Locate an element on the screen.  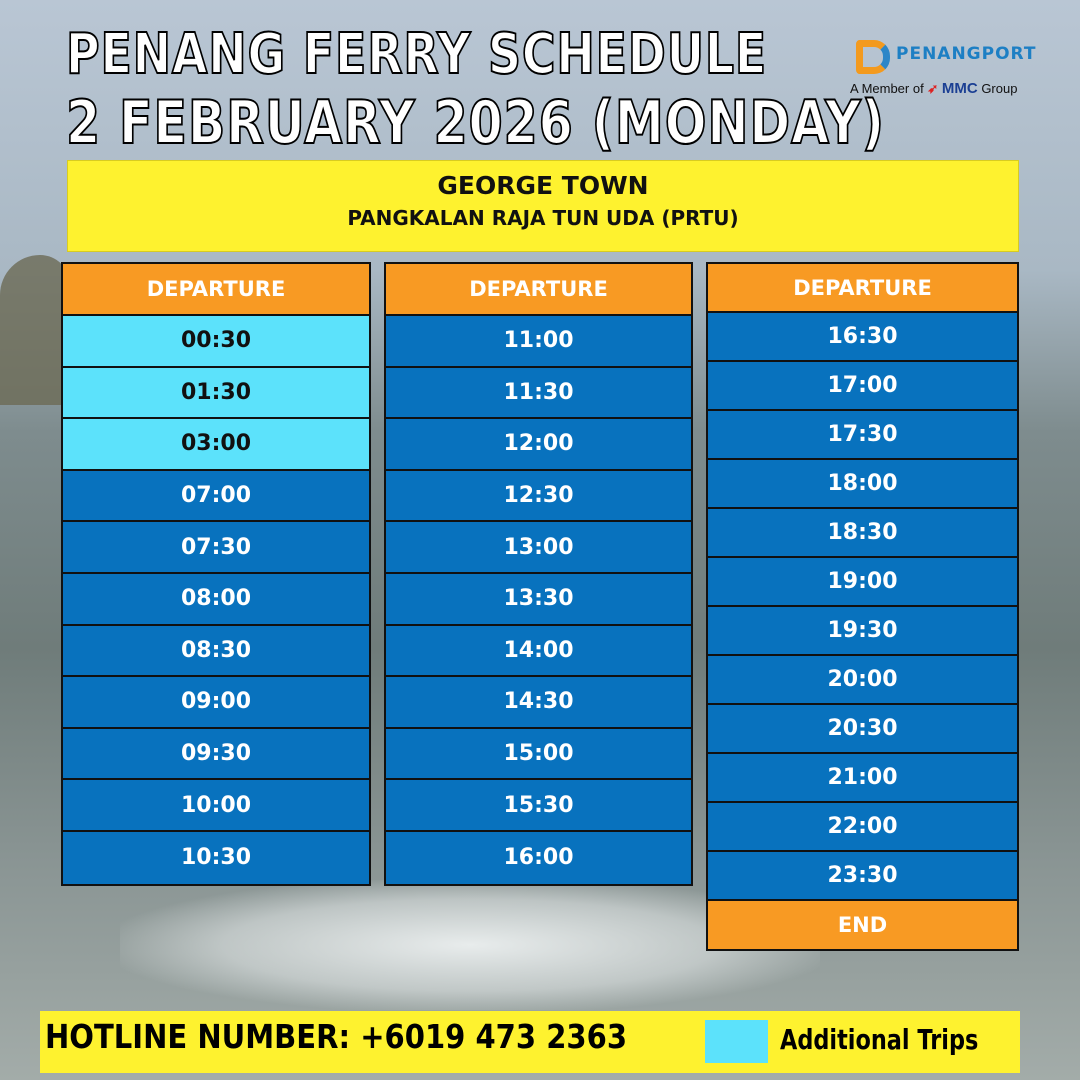
departure-time: 20:00 is located at coordinates (862, 680).